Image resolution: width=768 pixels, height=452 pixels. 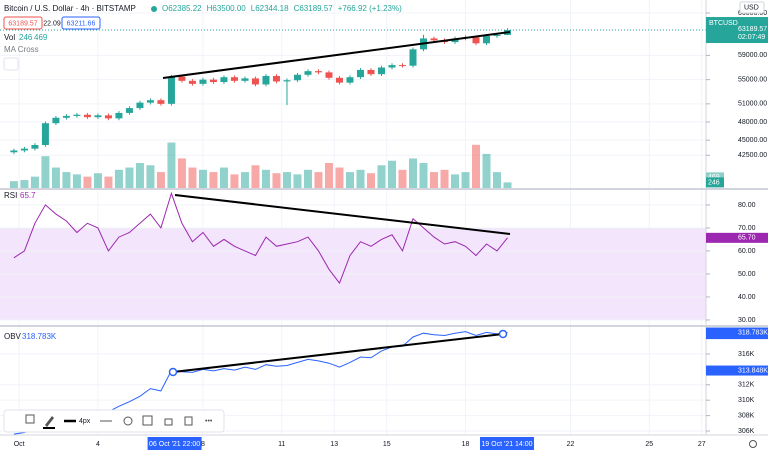 I want to click on crosshair-time-box, so click(x=506, y=443).